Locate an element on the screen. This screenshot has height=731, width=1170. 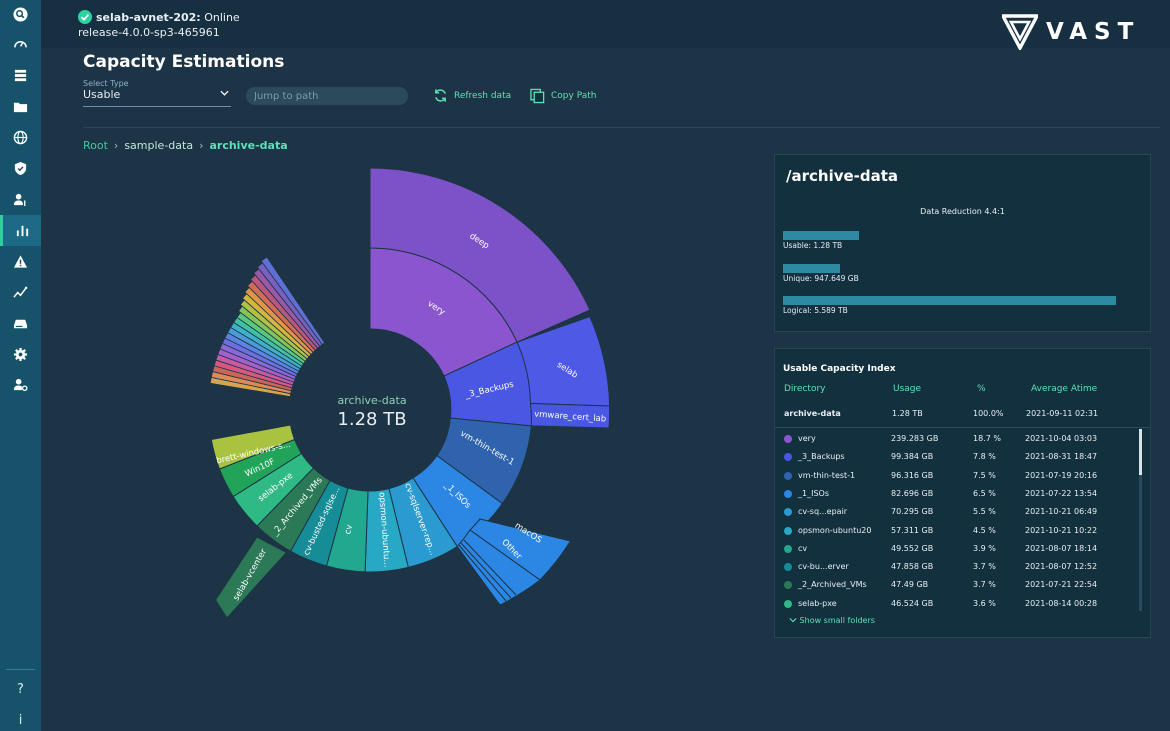
jump-to-path-input is located at coordinates (327, 96).